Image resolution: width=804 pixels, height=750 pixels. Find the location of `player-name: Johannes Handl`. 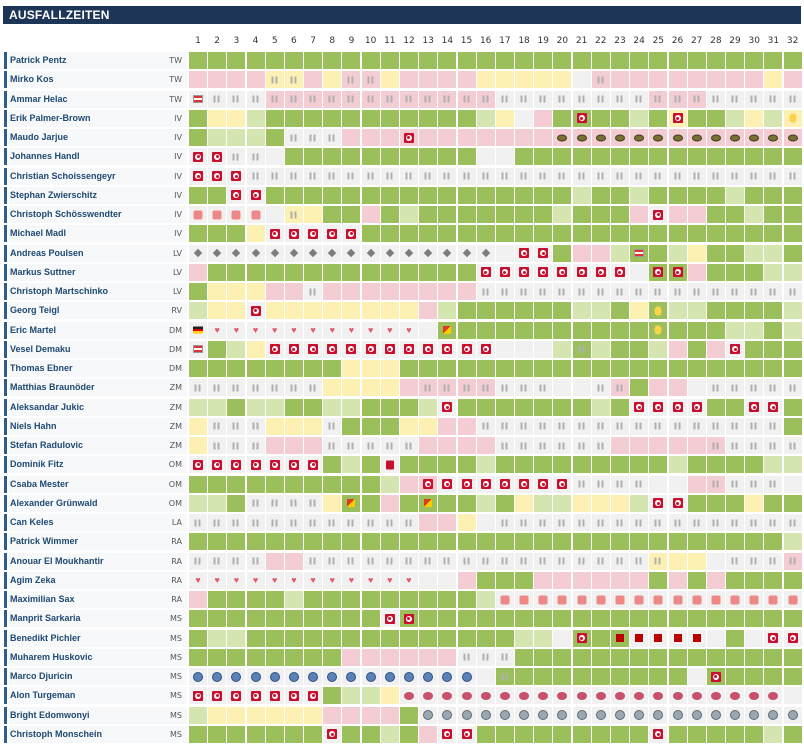

player-name: Johannes Handl is located at coordinates (98, 157).